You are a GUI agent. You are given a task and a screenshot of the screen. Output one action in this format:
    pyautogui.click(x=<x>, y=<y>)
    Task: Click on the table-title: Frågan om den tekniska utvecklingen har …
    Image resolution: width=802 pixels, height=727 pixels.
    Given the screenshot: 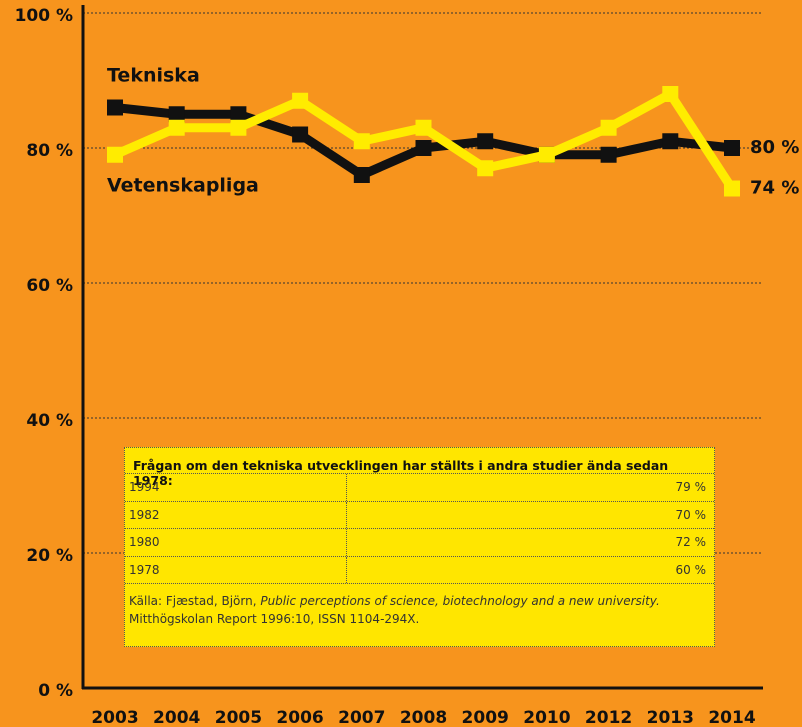 What is the action you would take?
    pyautogui.click(x=419, y=468)
    